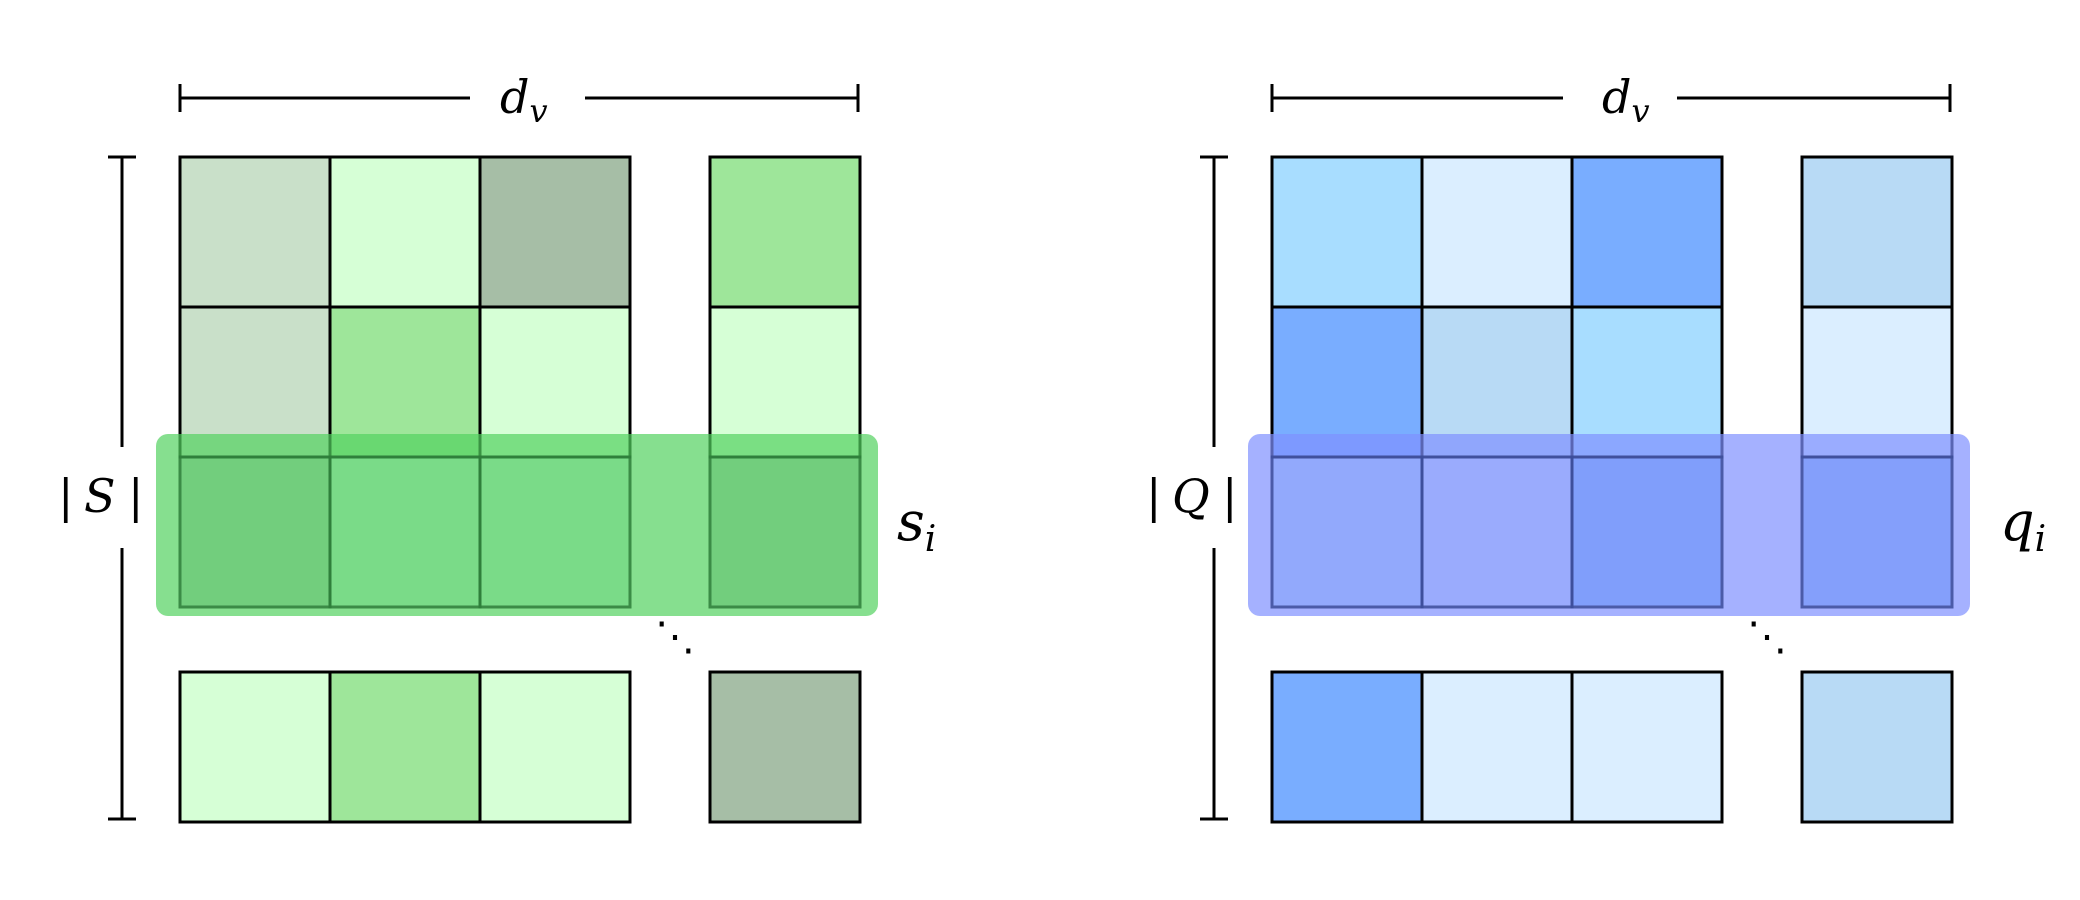  I want to click on height-dimension: | S |, so click(101, 488).